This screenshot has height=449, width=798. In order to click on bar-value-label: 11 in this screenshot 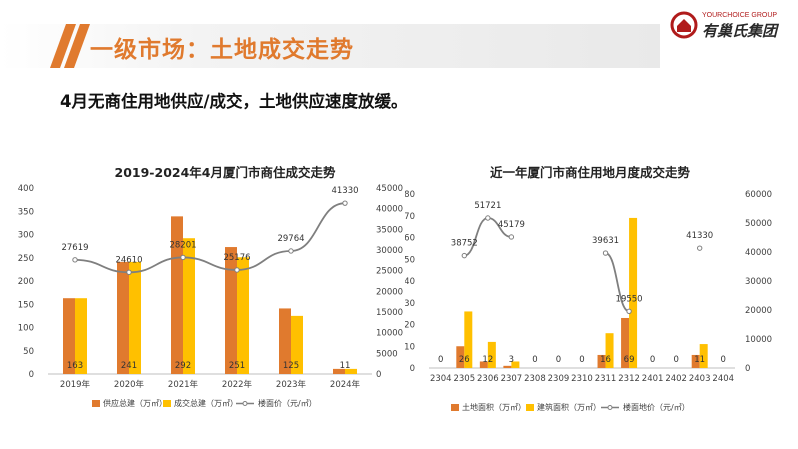, I will do `click(345, 366)`.